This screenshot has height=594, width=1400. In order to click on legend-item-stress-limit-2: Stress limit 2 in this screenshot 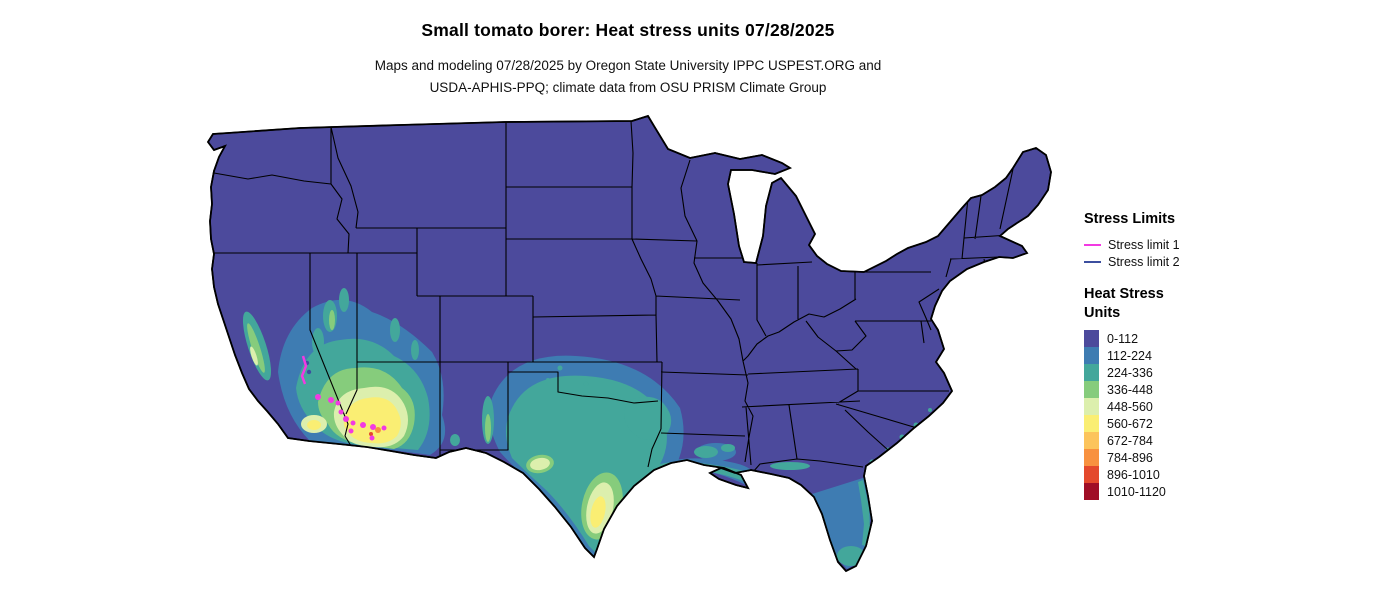, I will do `click(1154, 261)`.